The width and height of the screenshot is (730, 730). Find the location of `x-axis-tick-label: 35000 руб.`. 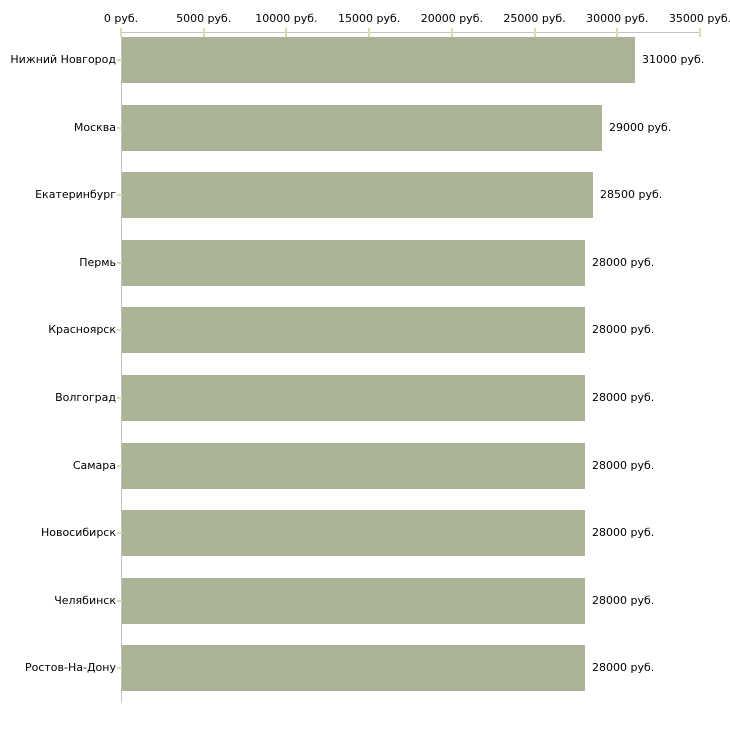

x-axis-tick-label: 35000 руб. is located at coordinates (699, 18).